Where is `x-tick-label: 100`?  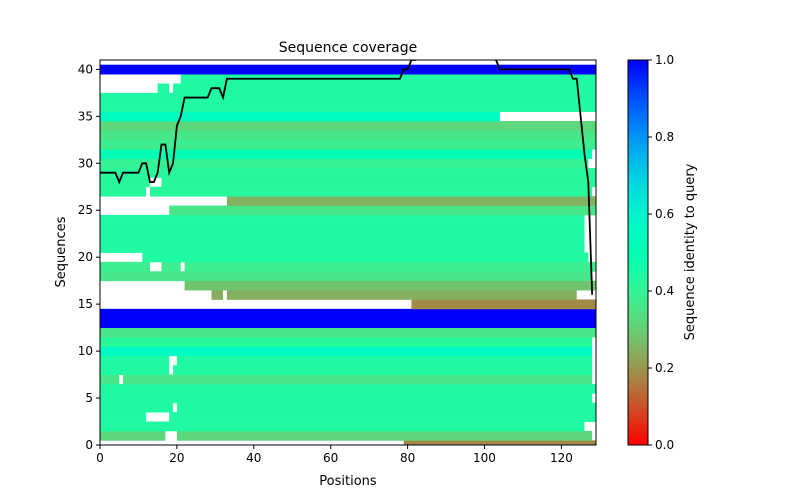
x-tick-label: 100 is located at coordinates (484, 458).